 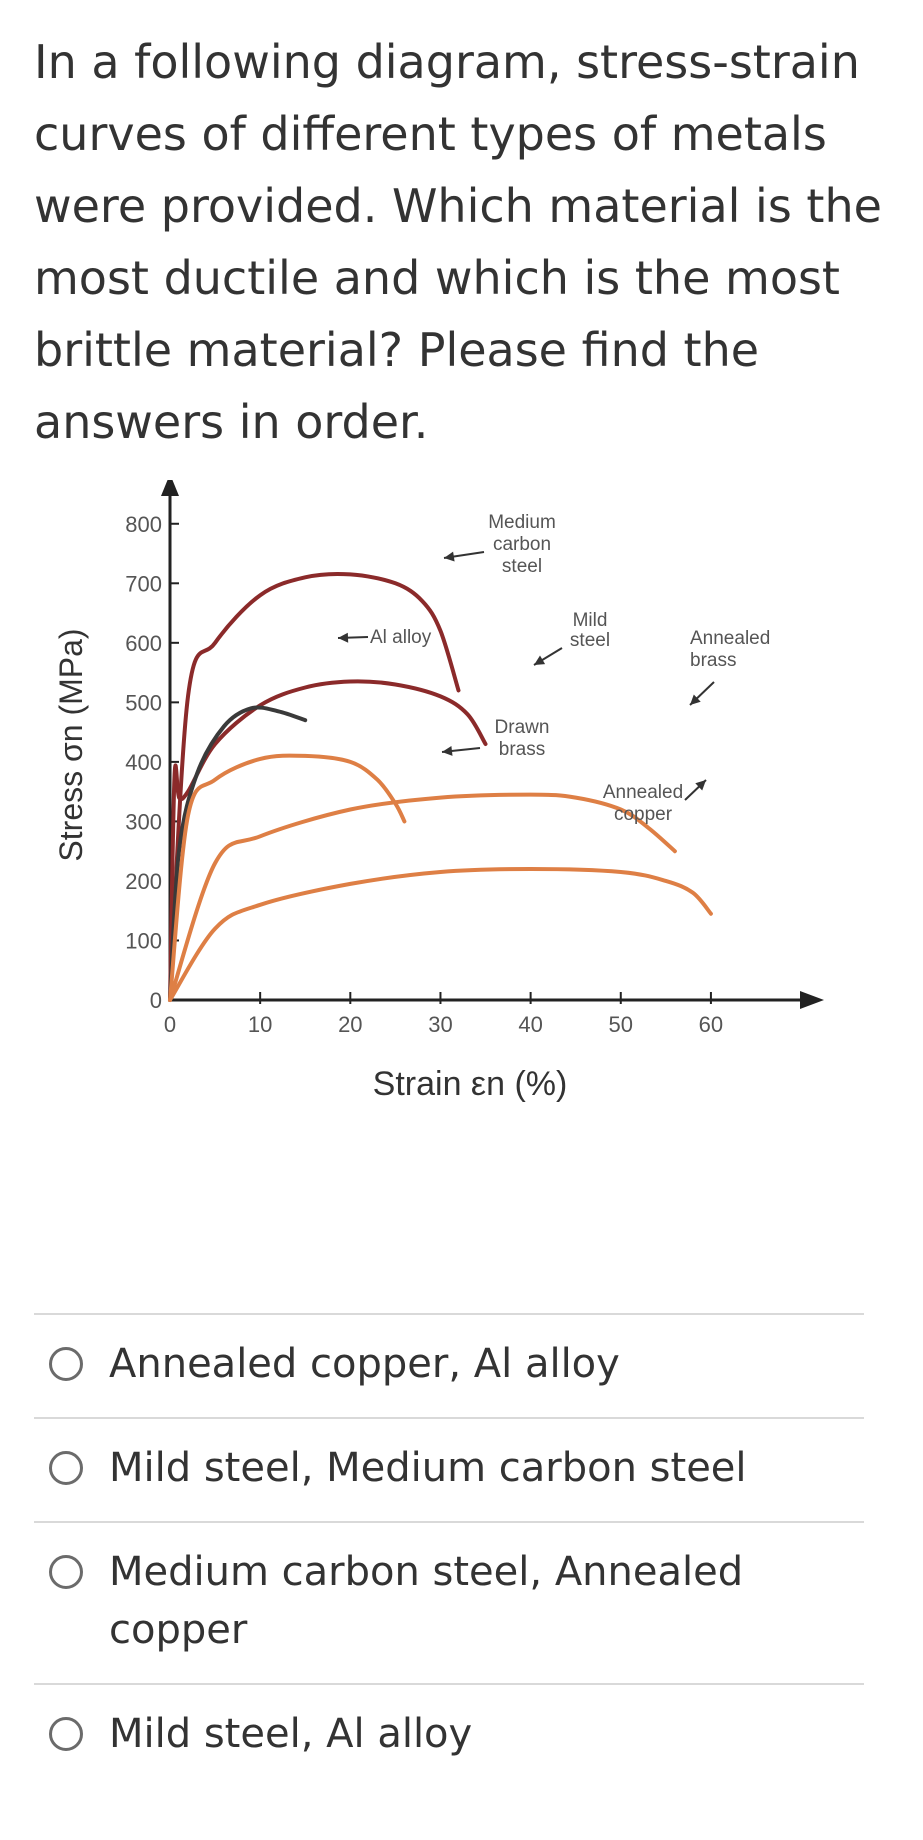 What do you see at coordinates (156, 1000) in the screenshot?
I see `y-tick-label: 0` at bounding box center [156, 1000].